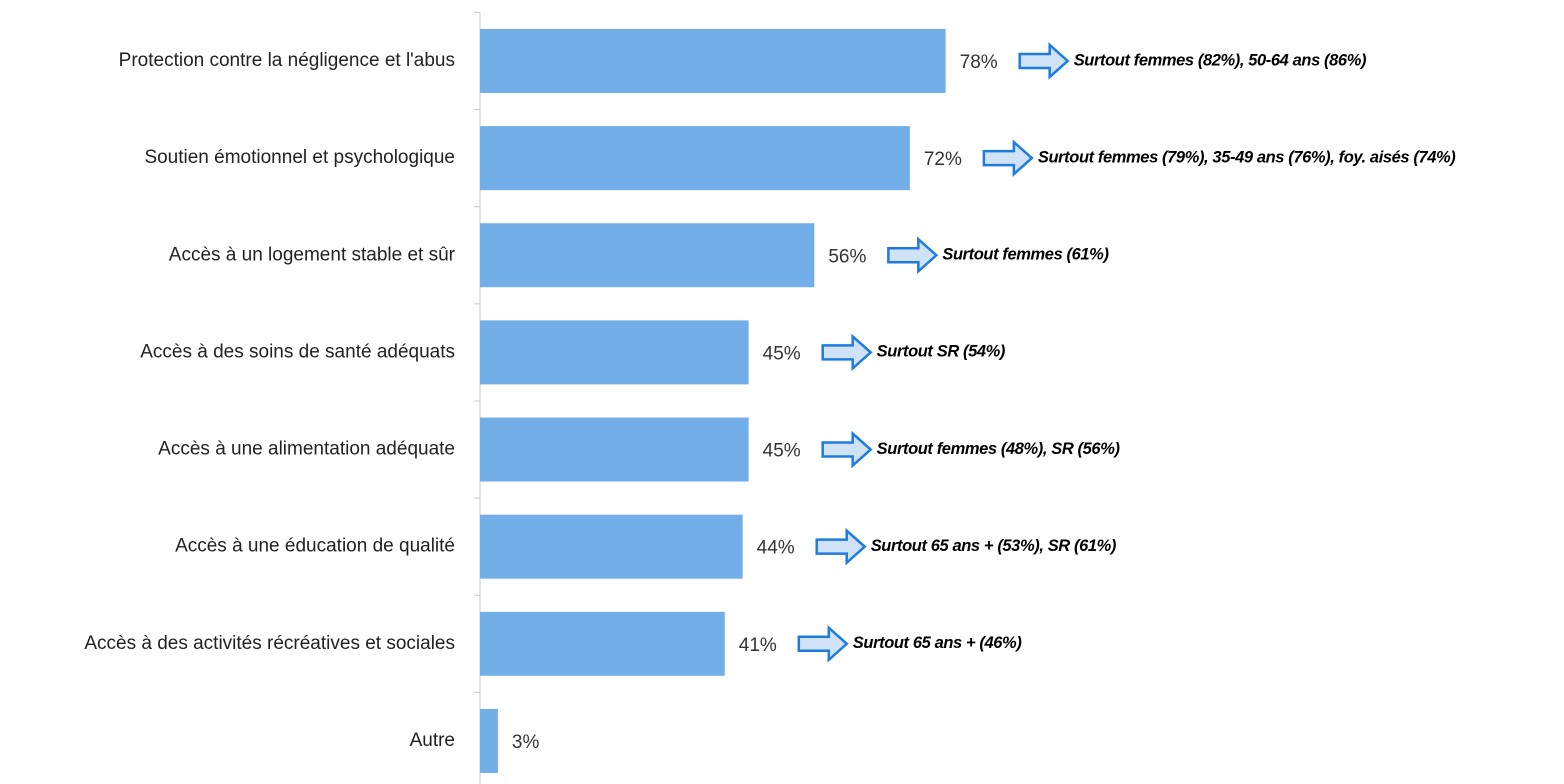 Image resolution: width=1564 pixels, height=784 pixels. What do you see at coordinates (776, 548) in the screenshot?
I see `value-label: 44%` at bounding box center [776, 548].